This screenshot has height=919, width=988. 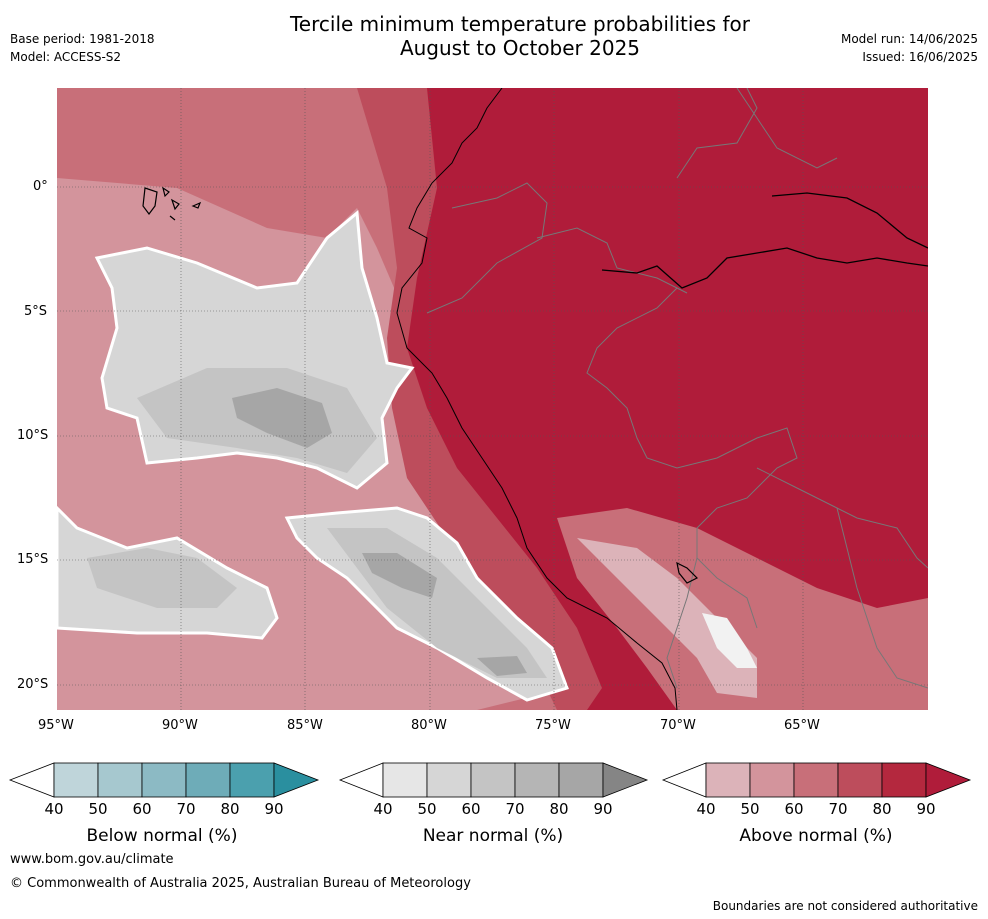 I want to click on near-colorbar-tick: 60, so click(x=471, y=809).